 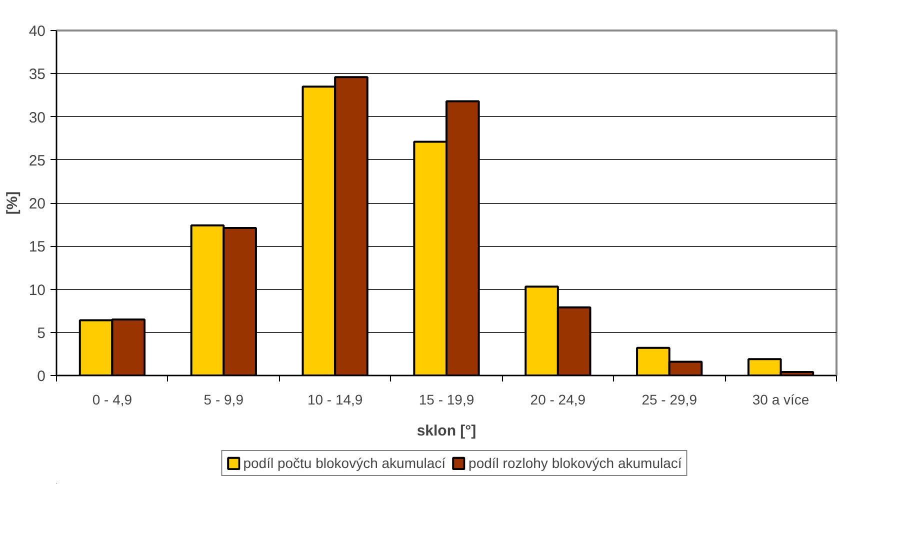 I want to click on legend-label: podíl počtu blokových akumulací, so click(x=344, y=463).